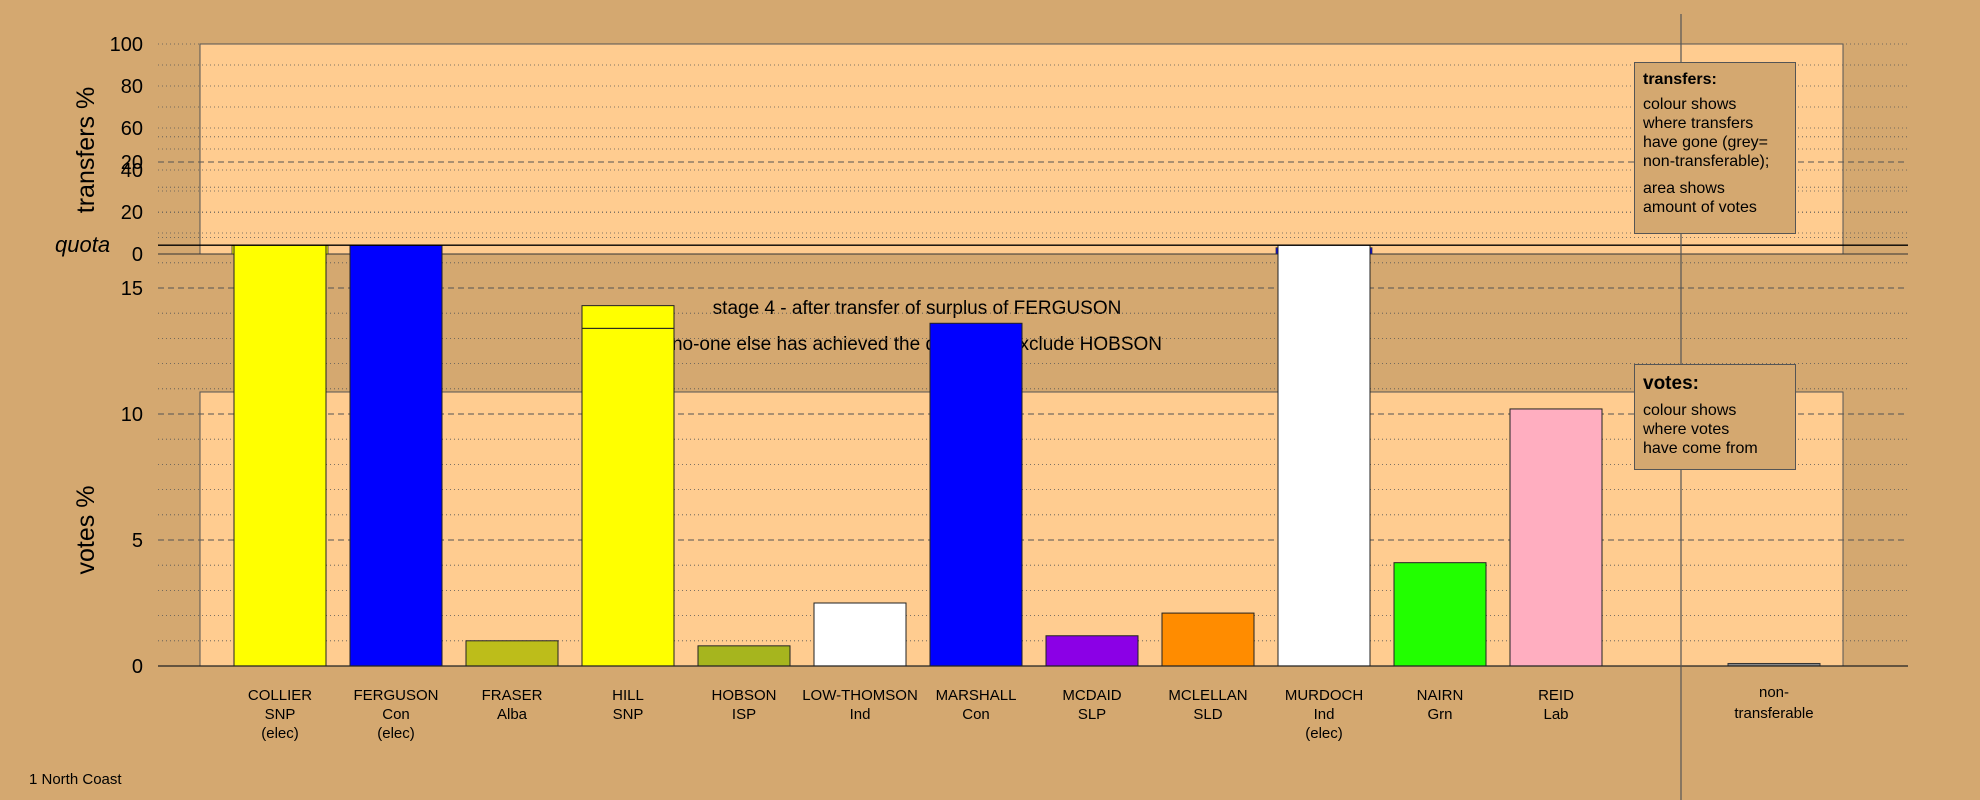 The width and height of the screenshot is (1980, 800). Describe the element at coordinates (860, 695) in the screenshot. I see `candidate-name-label: LOW-THOMSON` at that location.